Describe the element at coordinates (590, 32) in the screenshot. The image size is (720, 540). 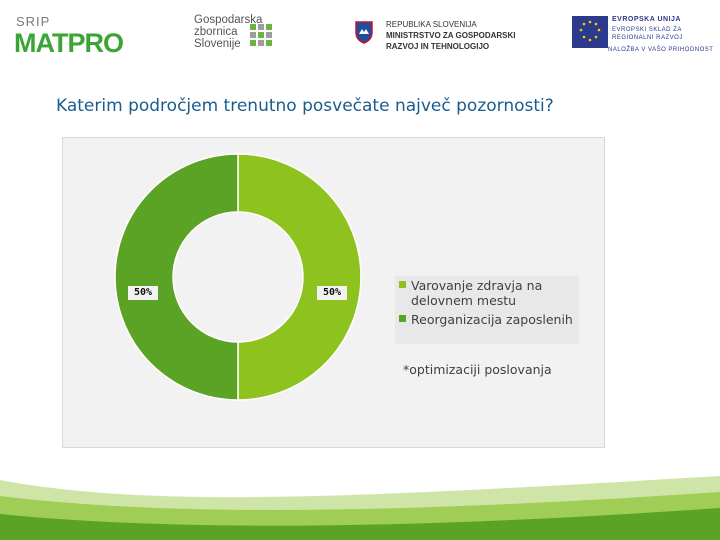
I see `eu-flag-icon` at that location.